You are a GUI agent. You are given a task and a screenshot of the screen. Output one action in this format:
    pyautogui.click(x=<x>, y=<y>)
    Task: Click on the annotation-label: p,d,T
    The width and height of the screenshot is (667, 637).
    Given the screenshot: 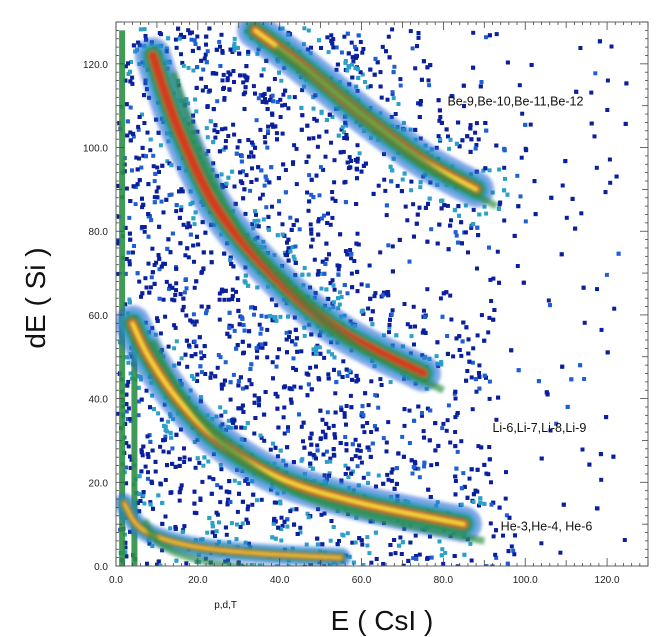 What is the action you would take?
    pyautogui.click(x=225, y=605)
    